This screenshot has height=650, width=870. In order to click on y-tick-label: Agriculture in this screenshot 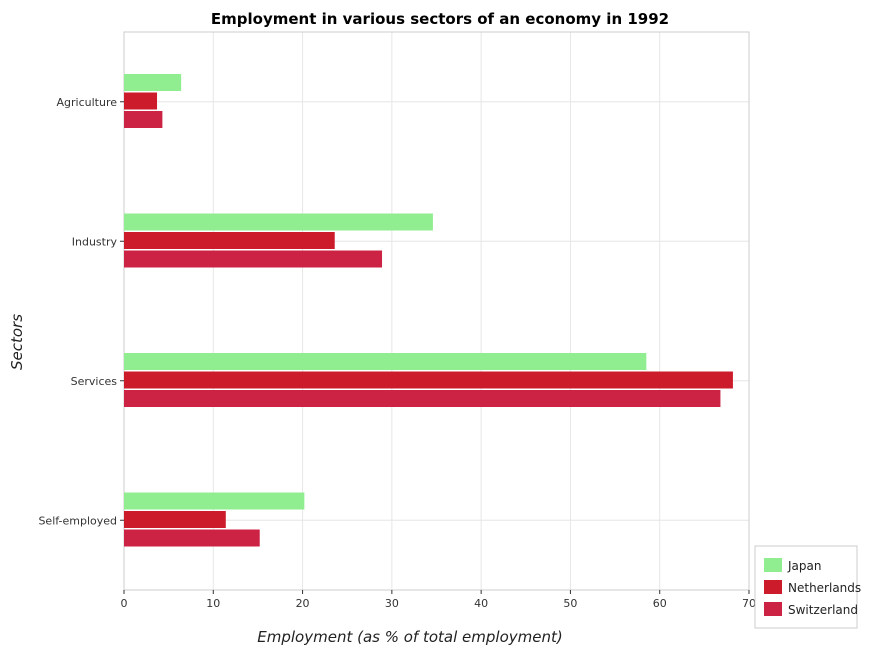, I will do `click(87, 102)`.